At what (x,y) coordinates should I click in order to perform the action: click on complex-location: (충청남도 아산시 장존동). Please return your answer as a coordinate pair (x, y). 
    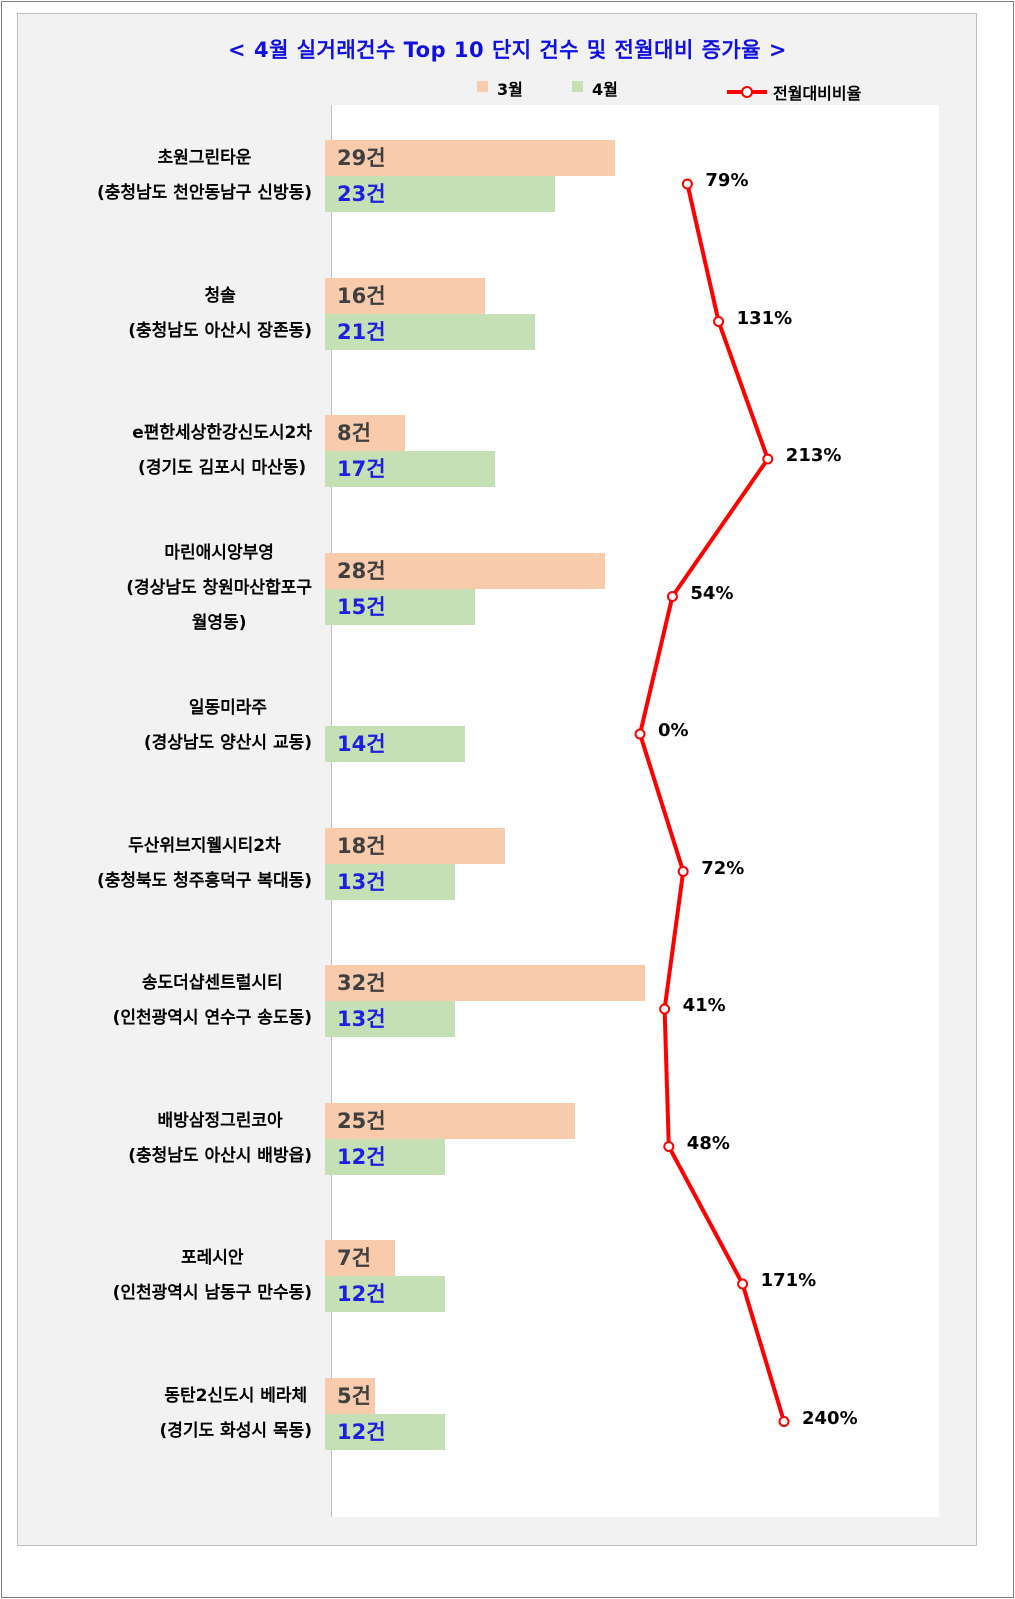
    Looking at the image, I should click on (220, 330).